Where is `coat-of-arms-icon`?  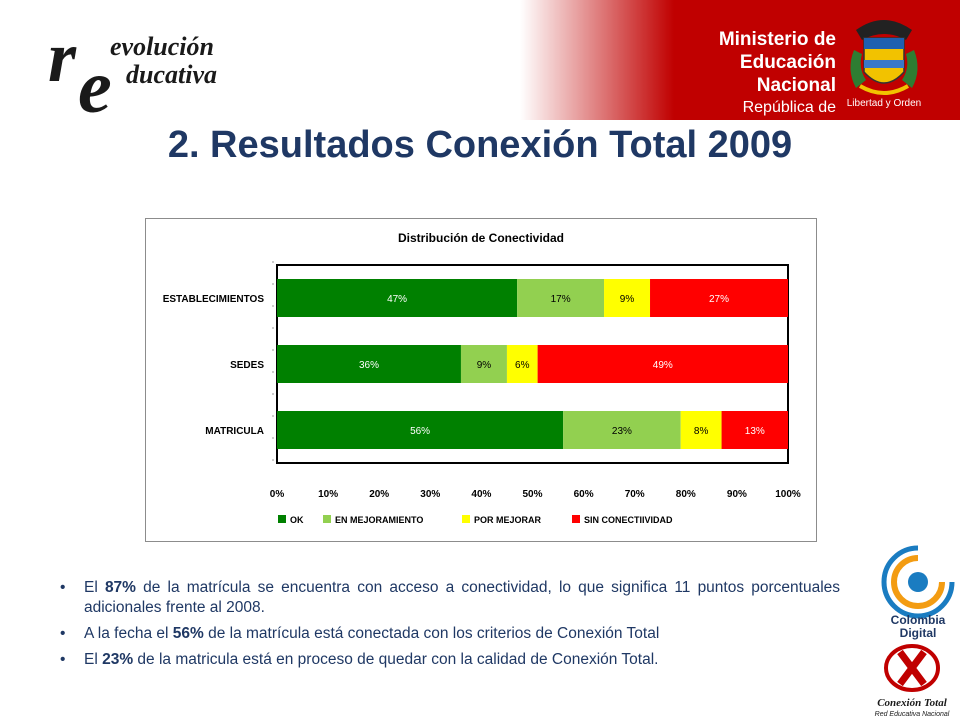
coat-of-arms-icon is located at coordinates (884, 57).